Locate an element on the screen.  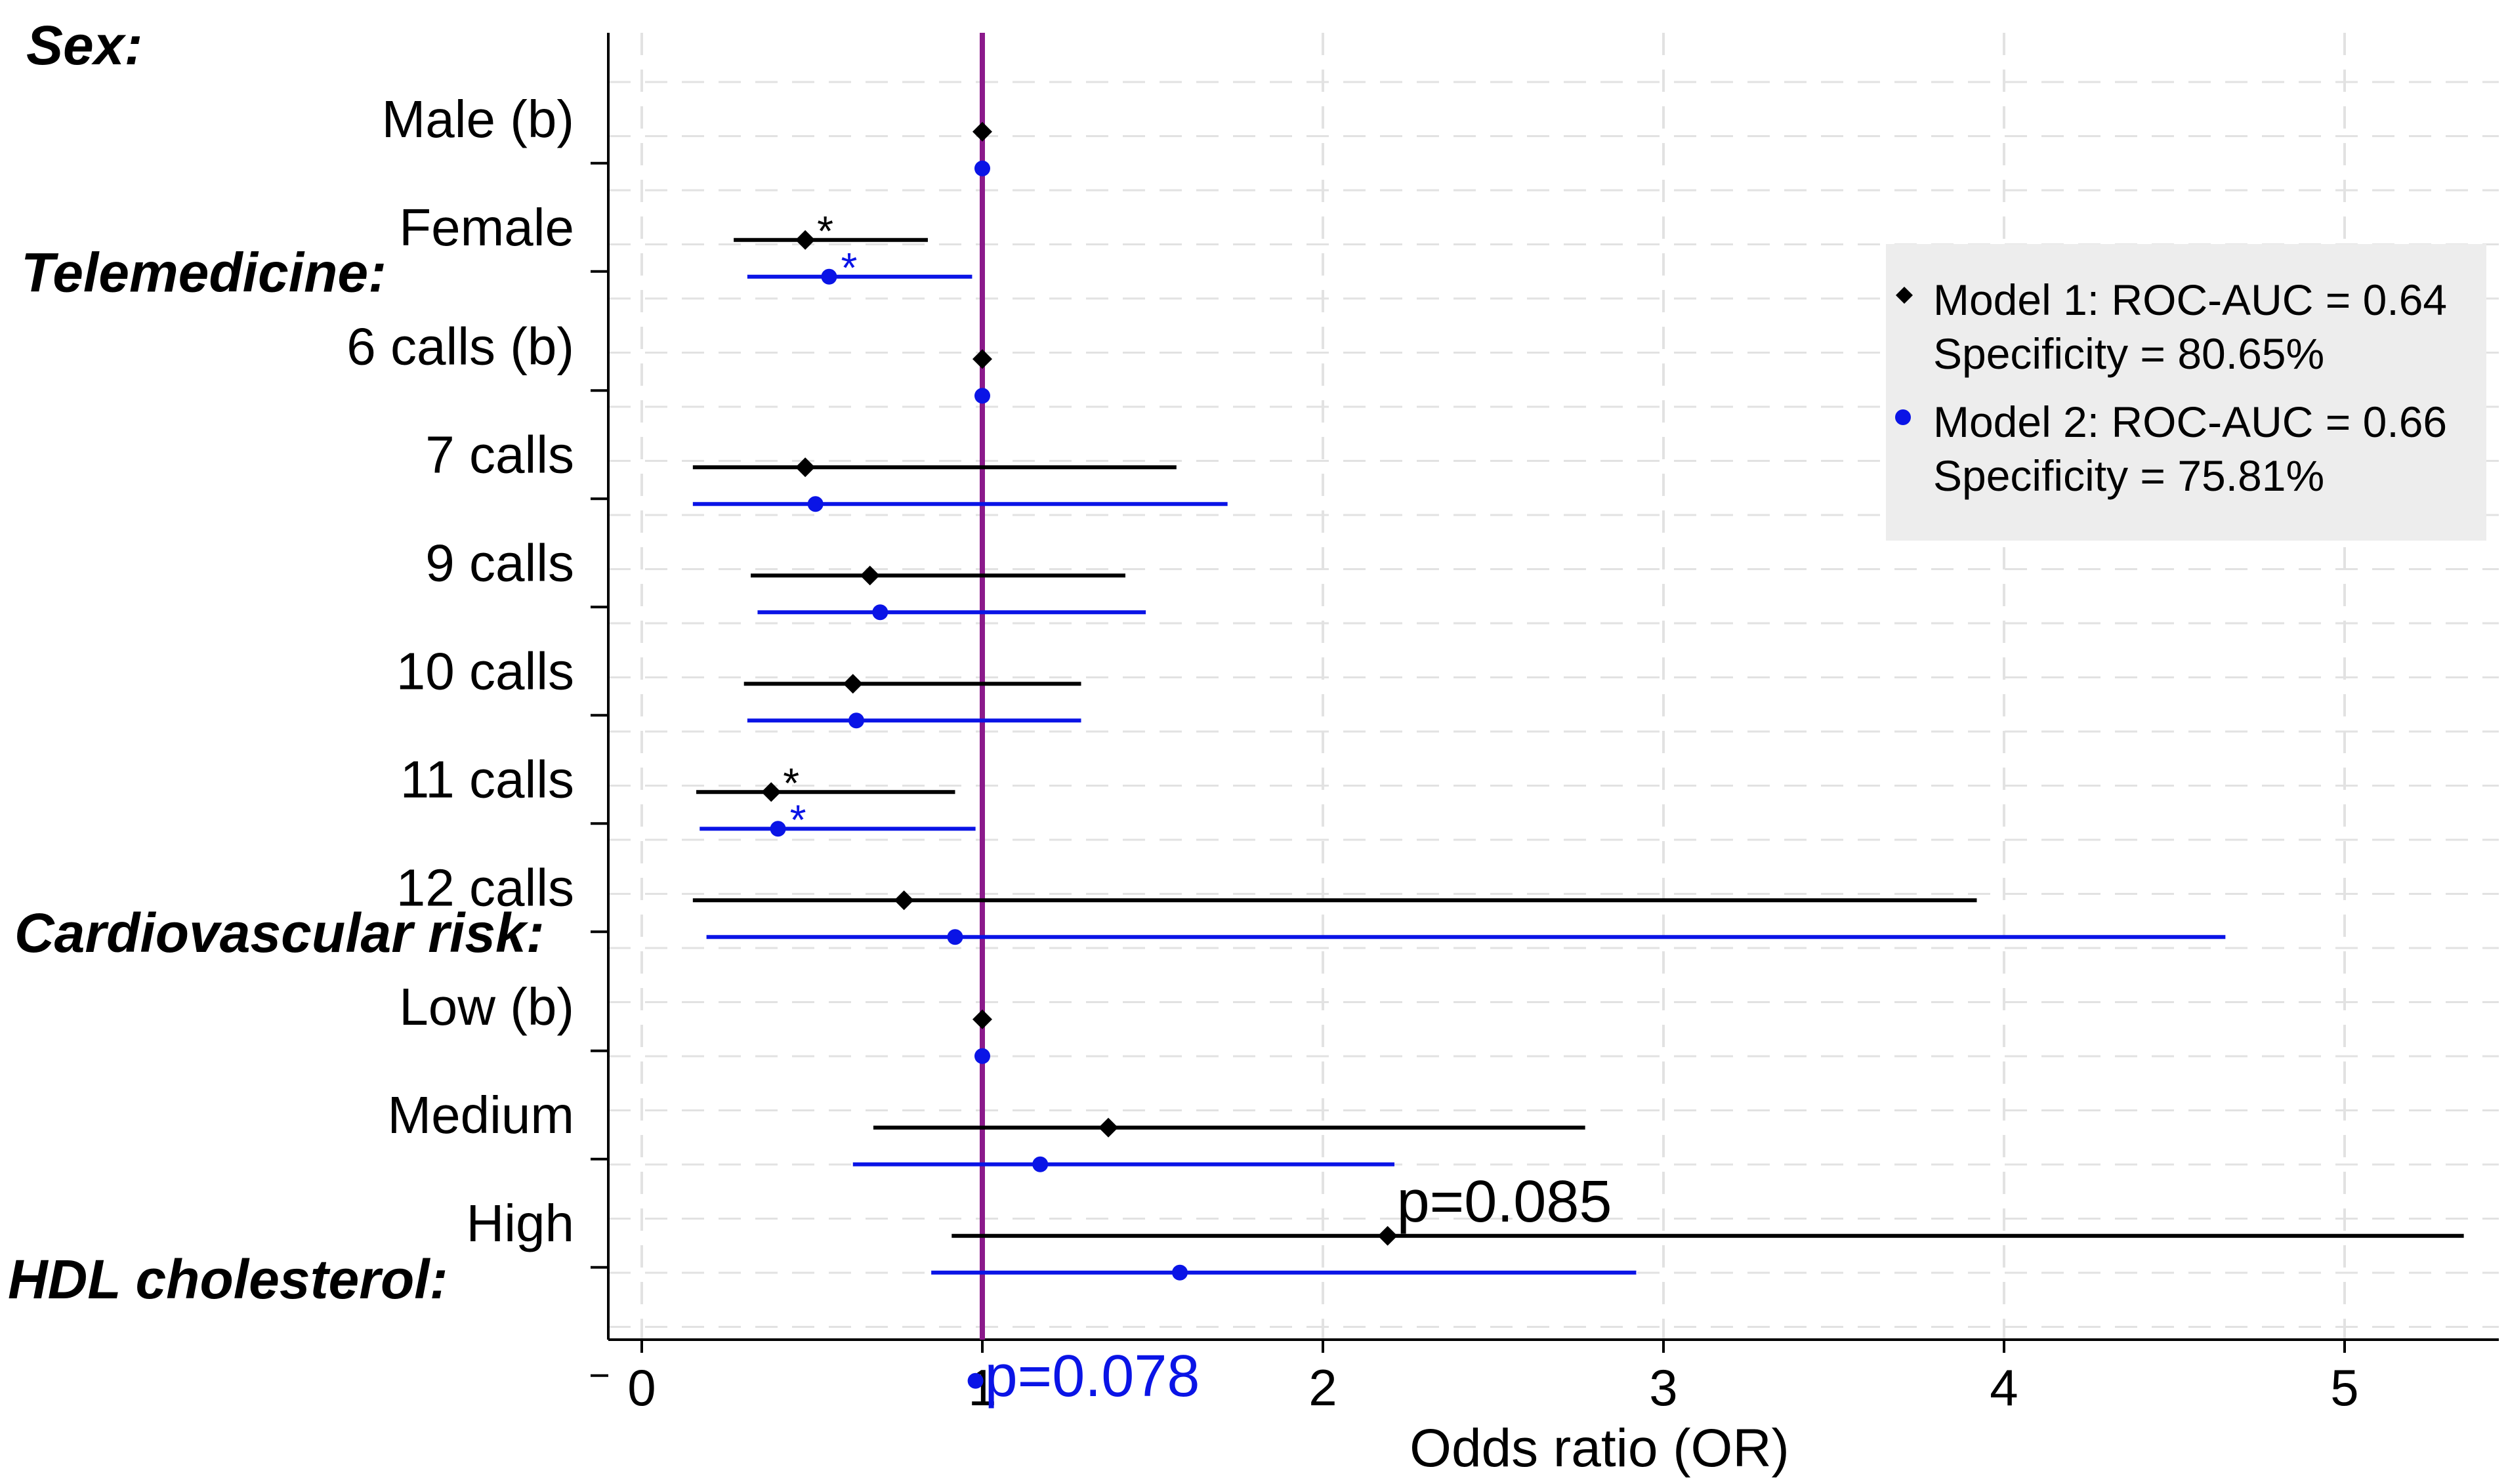
row-label: Low (b) is located at coordinates (486, 1007).